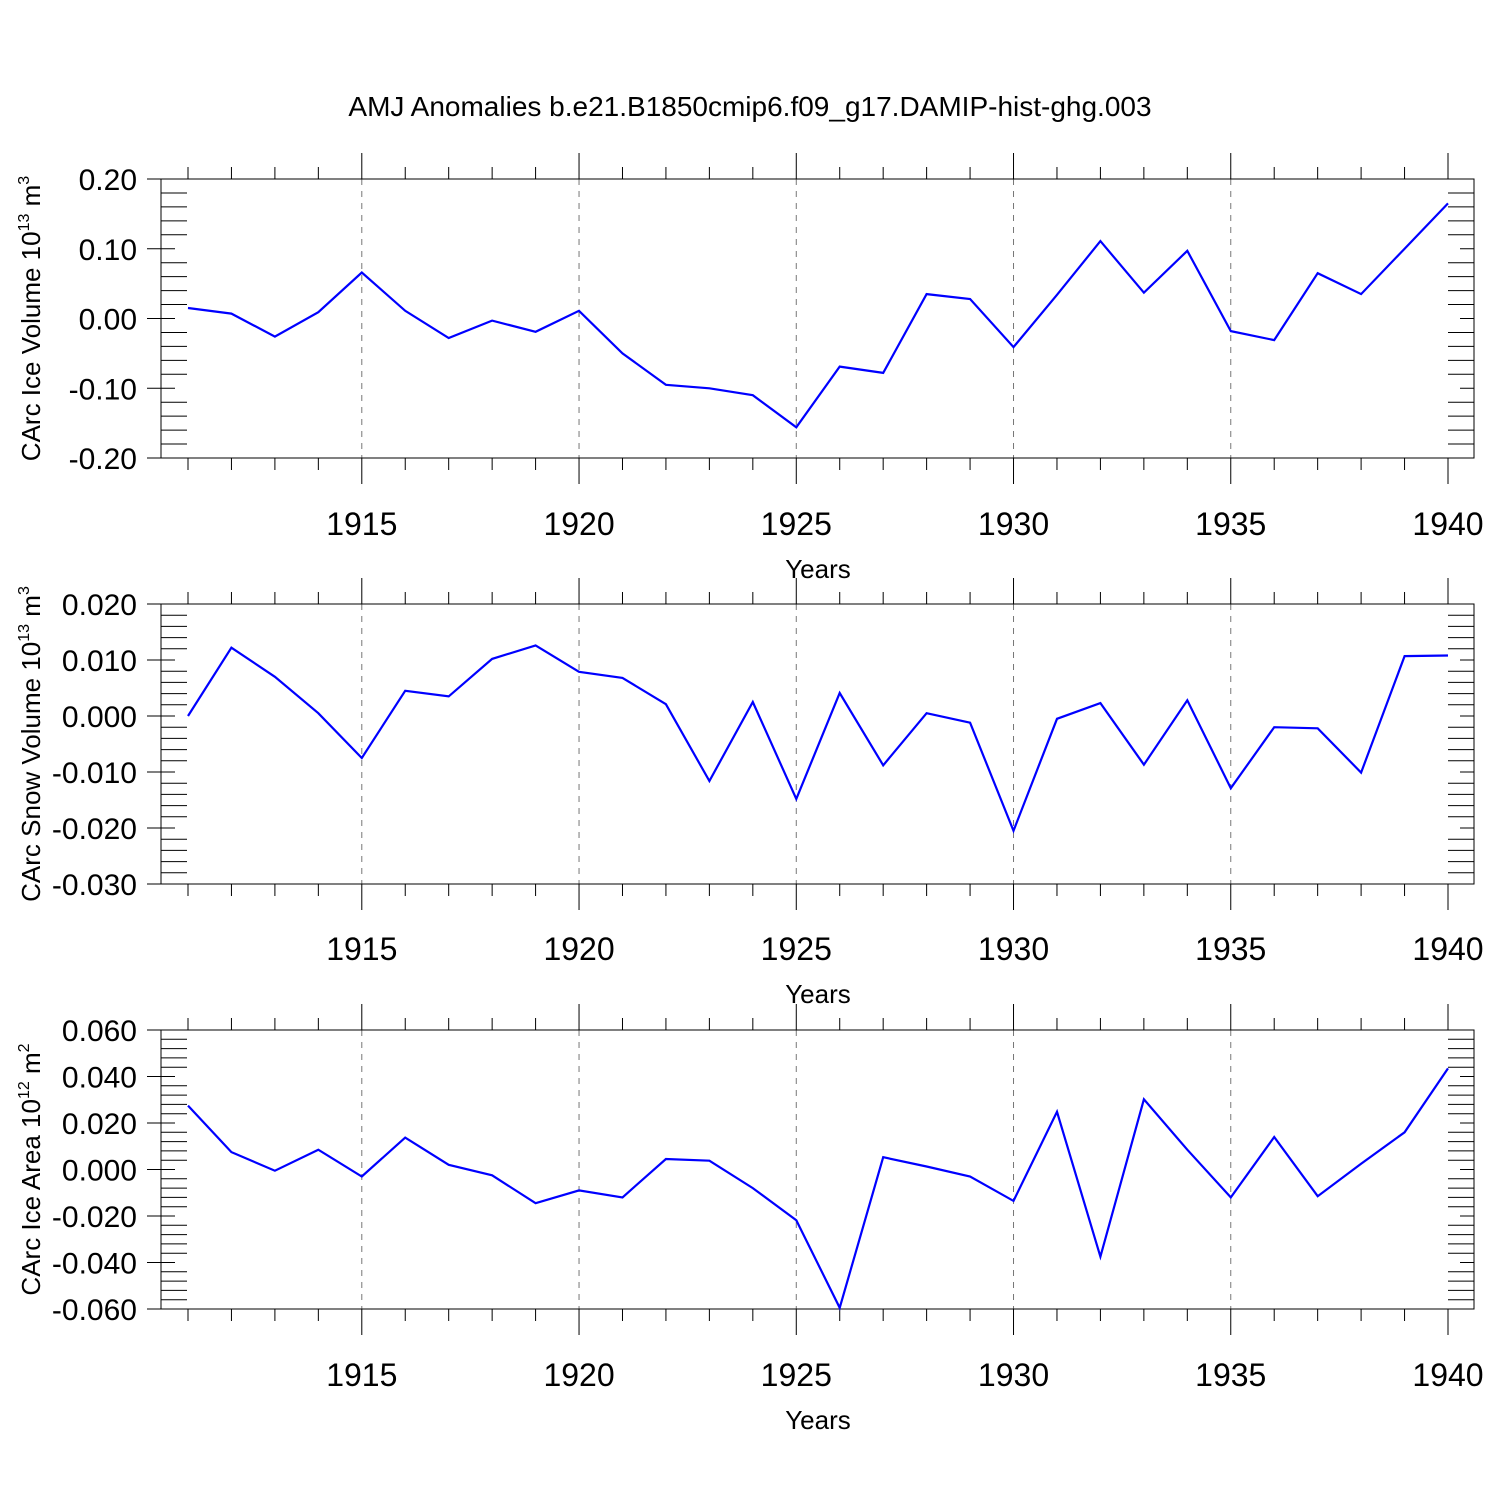  What do you see at coordinates (99, 1031) in the screenshot?
I see `y-tick-label: 0.060` at bounding box center [99, 1031].